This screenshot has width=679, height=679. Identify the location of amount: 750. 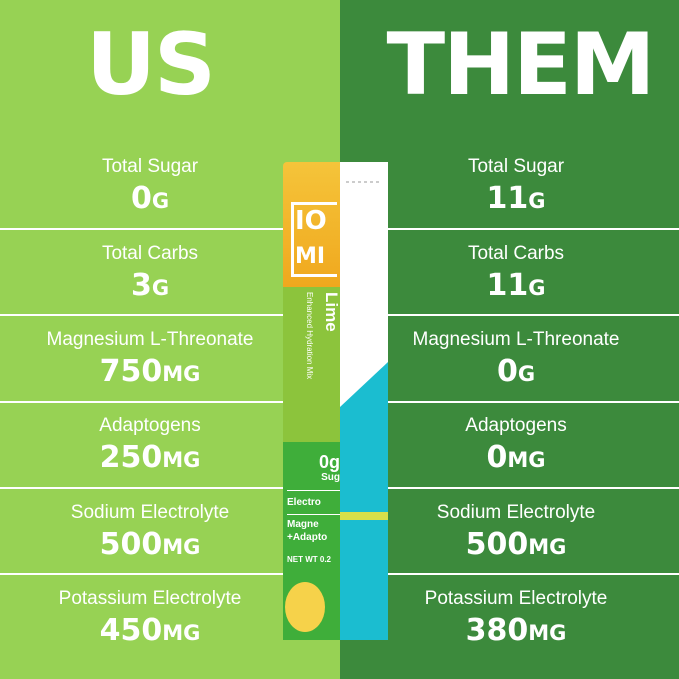
(131, 371).